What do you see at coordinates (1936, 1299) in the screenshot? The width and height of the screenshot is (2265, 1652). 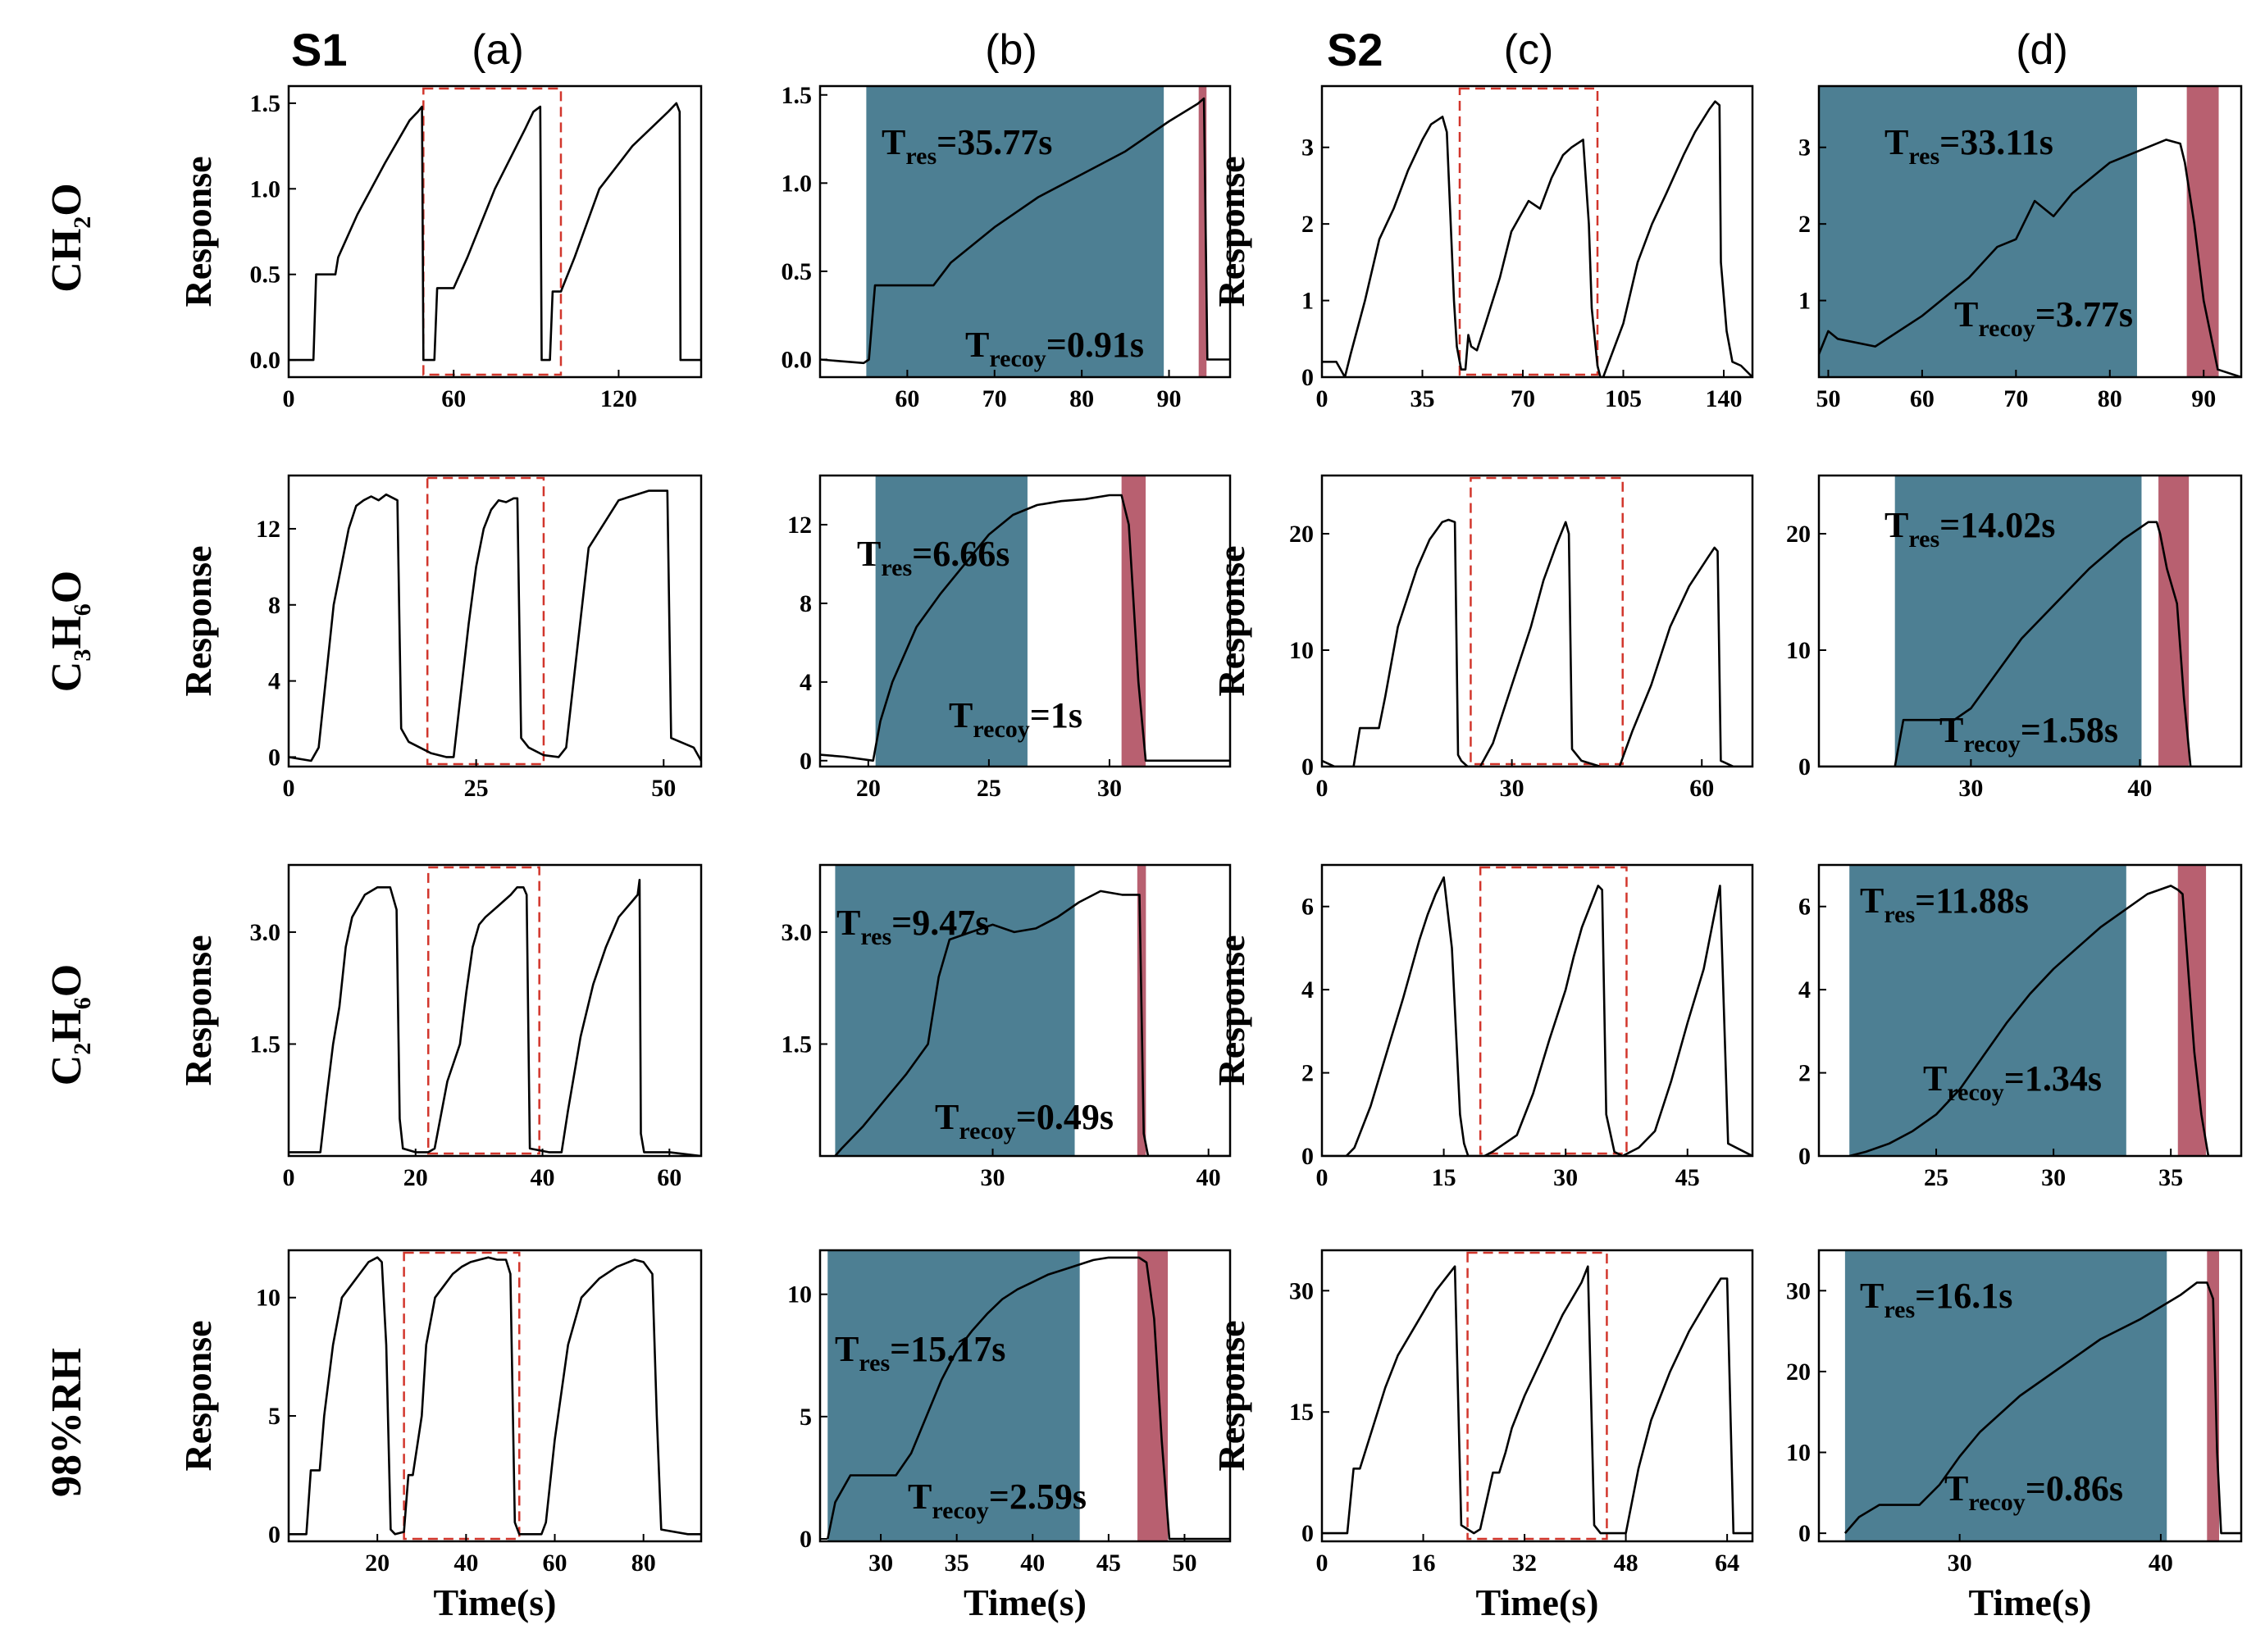 I see `t-res-annotation: Tres=16.1s` at bounding box center [1936, 1299].